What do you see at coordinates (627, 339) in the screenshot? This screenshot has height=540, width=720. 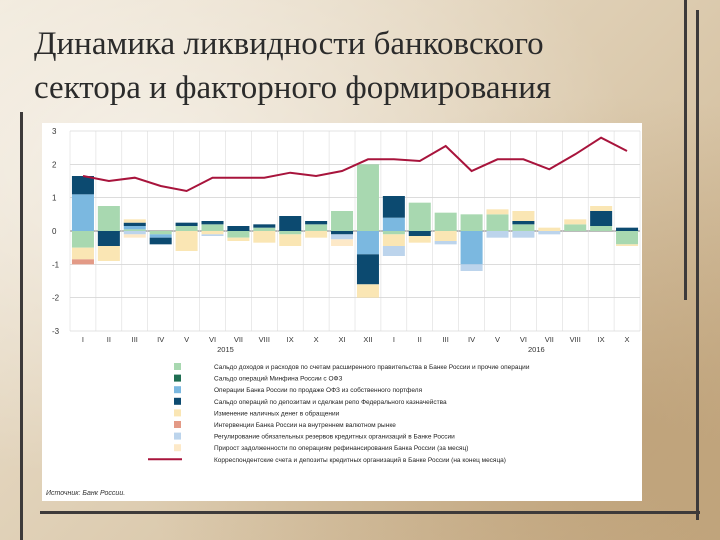 I see `x-tick-label: X` at bounding box center [627, 339].